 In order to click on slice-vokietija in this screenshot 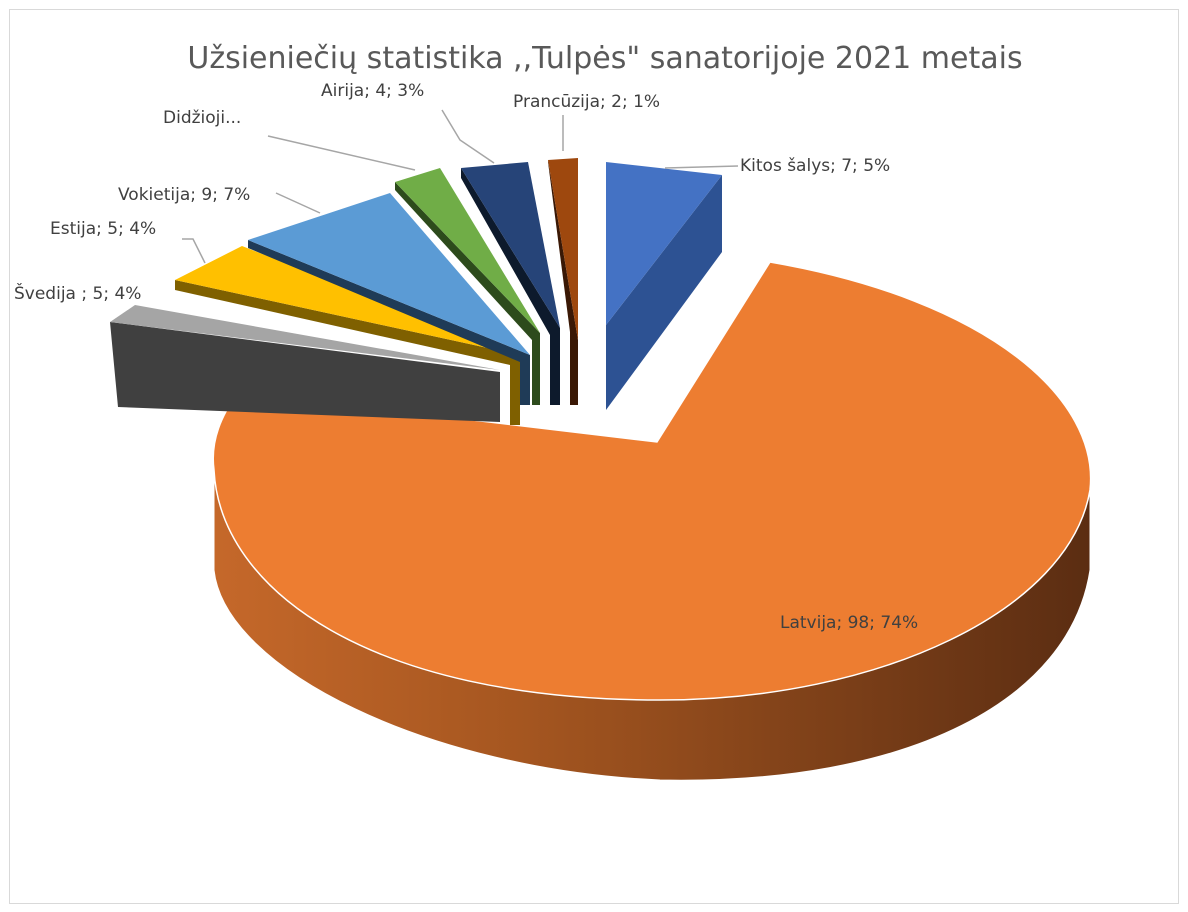, I will do `click(389, 299)`.